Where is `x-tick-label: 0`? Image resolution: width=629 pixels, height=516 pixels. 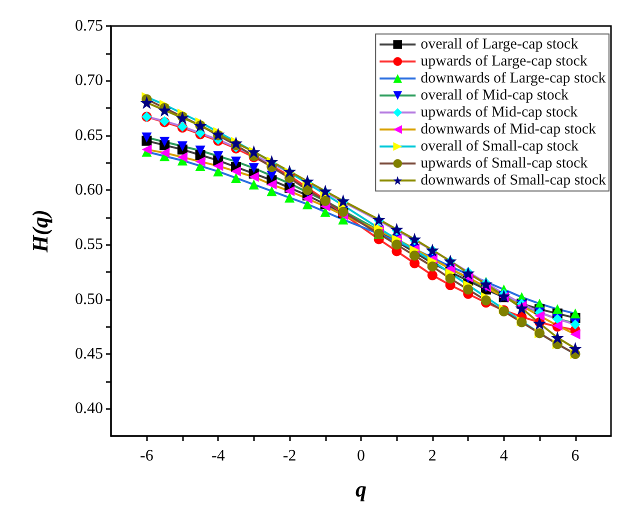 x-tick-label: 0 is located at coordinates (361, 456).